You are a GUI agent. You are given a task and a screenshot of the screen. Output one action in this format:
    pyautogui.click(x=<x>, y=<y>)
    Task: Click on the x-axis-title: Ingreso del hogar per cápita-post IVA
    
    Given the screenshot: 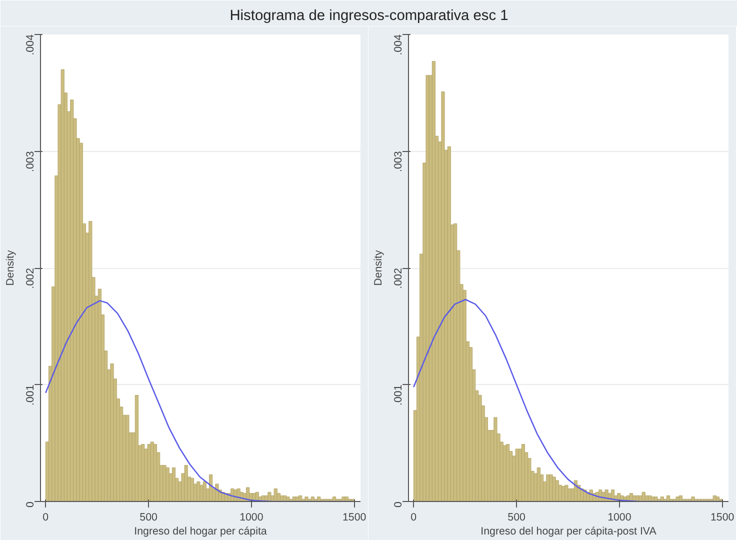 What is the action you would take?
    pyautogui.click(x=569, y=532)
    